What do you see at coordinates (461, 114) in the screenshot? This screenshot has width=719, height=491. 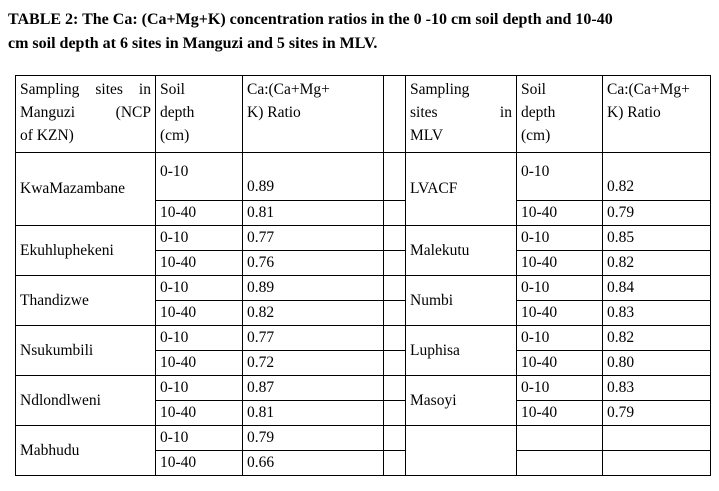 I see `header-right-site: Sampling sites in MLV` at bounding box center [461, 114].